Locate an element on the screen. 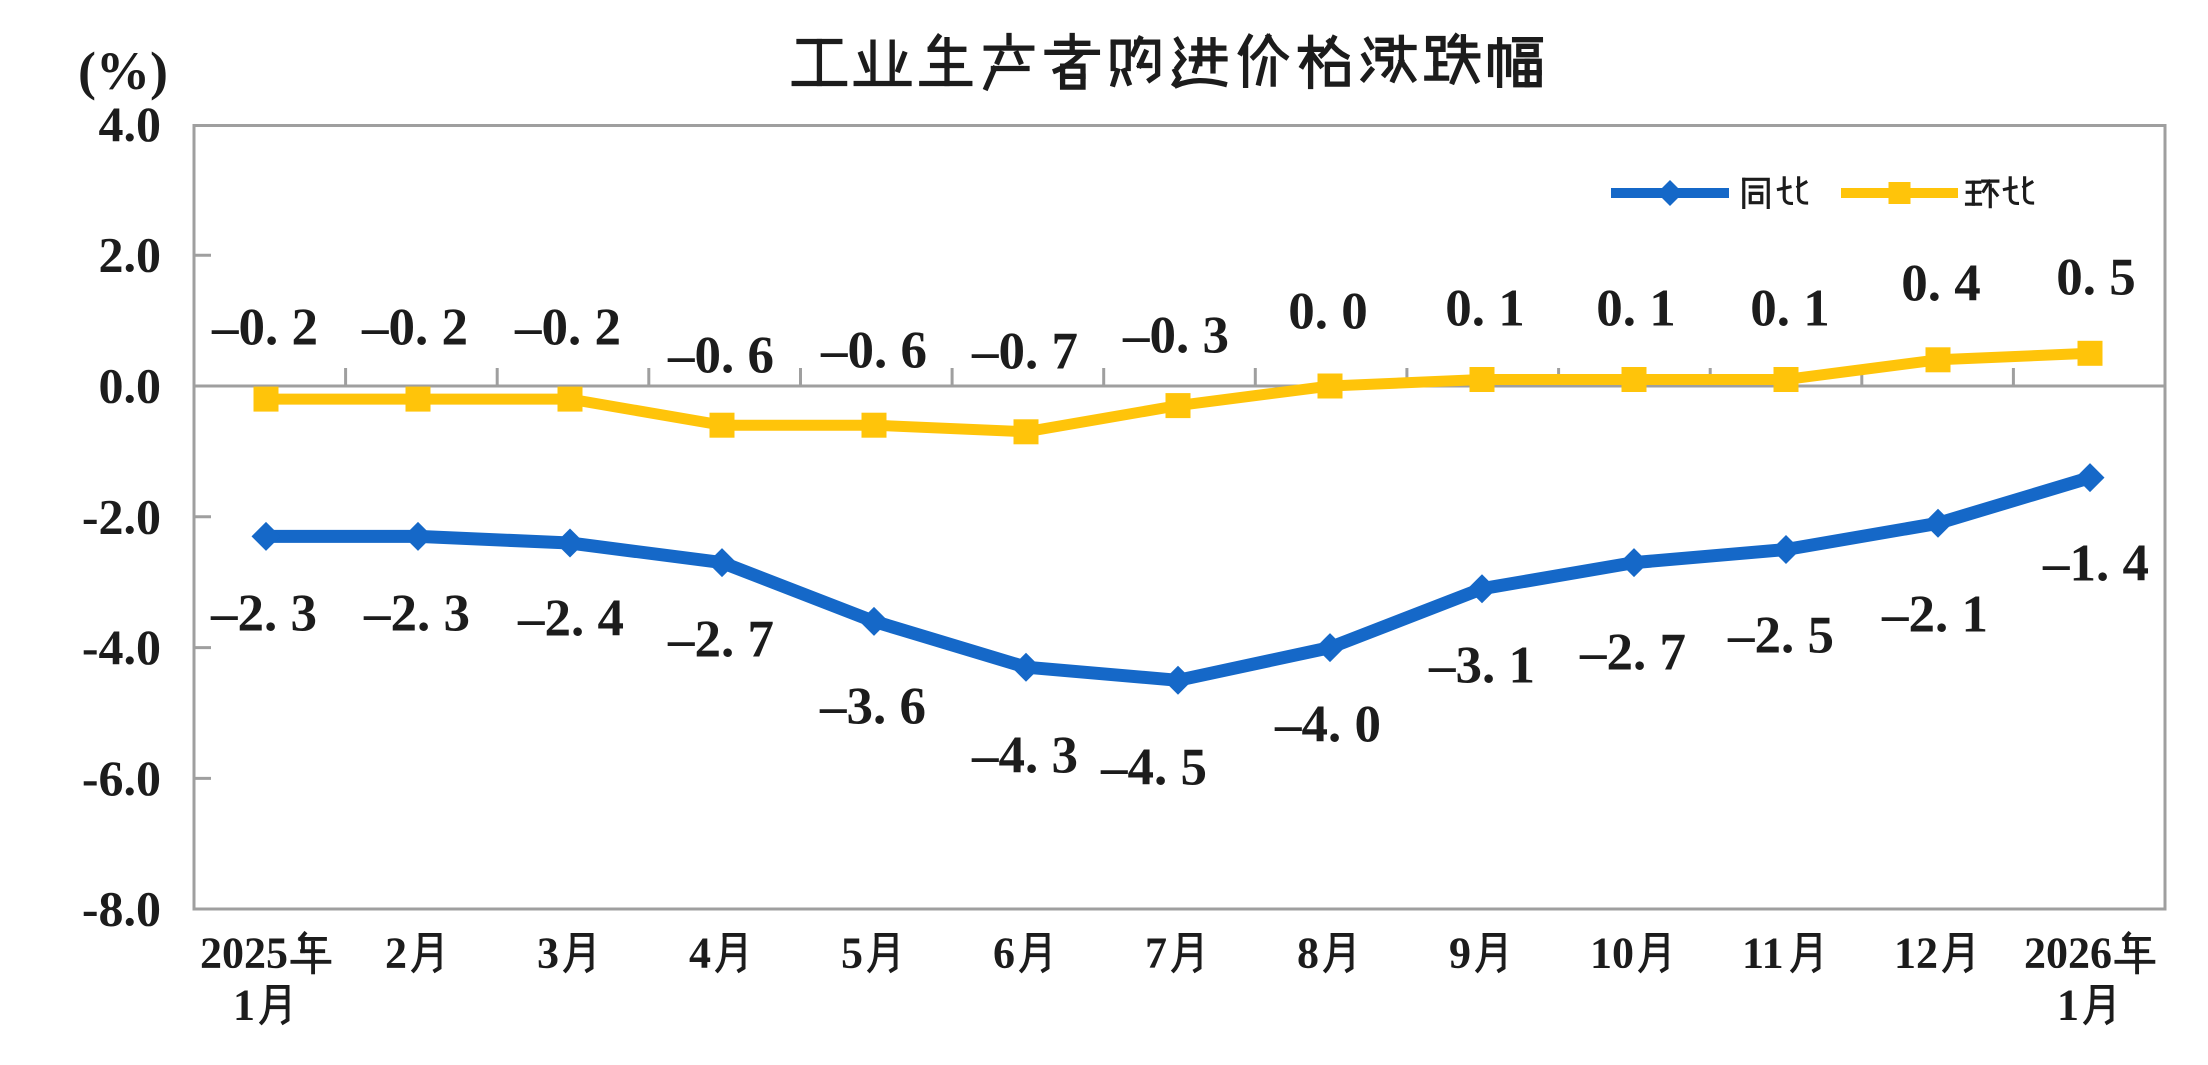 The width and height of the screenshot is (2208, 1065). svg-text: 2025 is located at coordinates (244, 953).